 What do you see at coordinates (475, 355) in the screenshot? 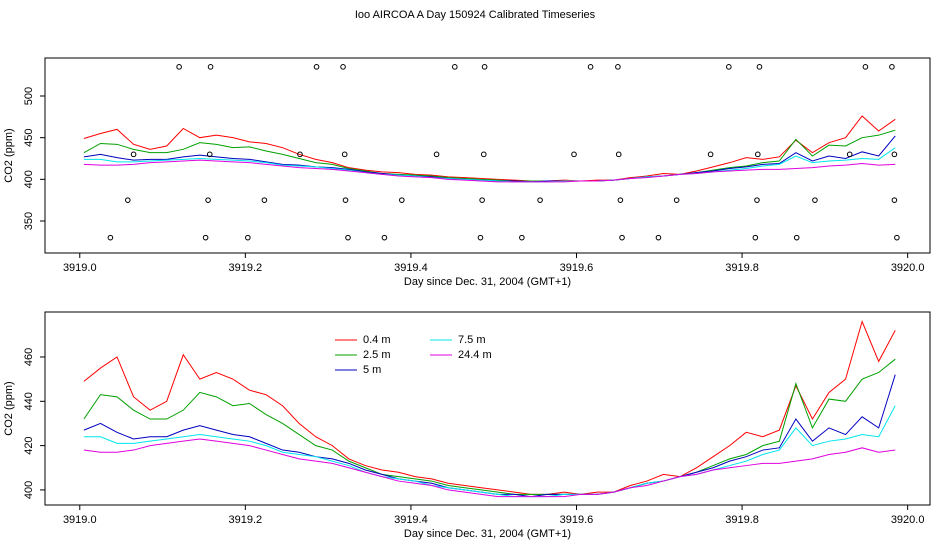
I see `legend-label: 24.4 m` at bounding box center [475, 355].